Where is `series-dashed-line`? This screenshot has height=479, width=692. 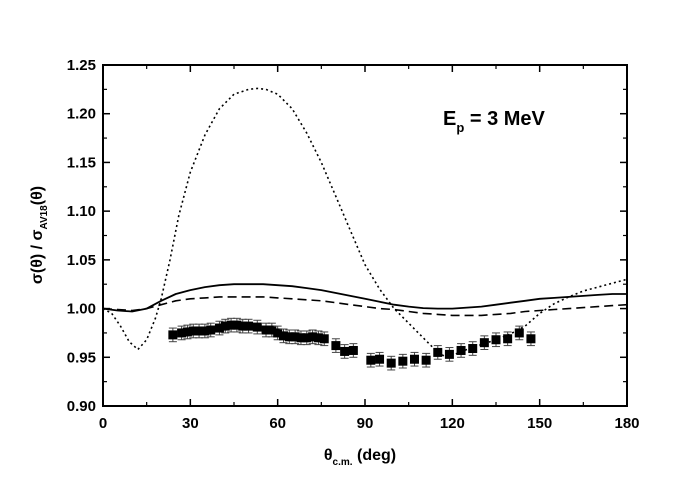 series-dashed-line is located at coordinates (365, 306).